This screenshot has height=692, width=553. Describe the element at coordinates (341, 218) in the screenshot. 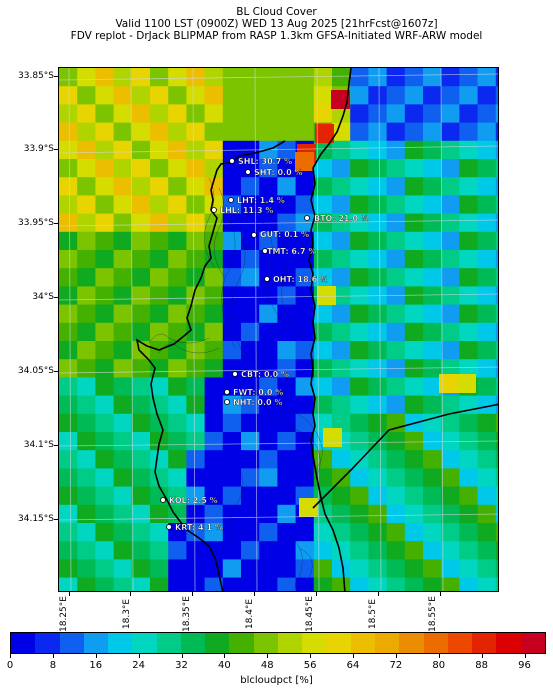

I see `station-label: BTO: 21.0 %` at that location.